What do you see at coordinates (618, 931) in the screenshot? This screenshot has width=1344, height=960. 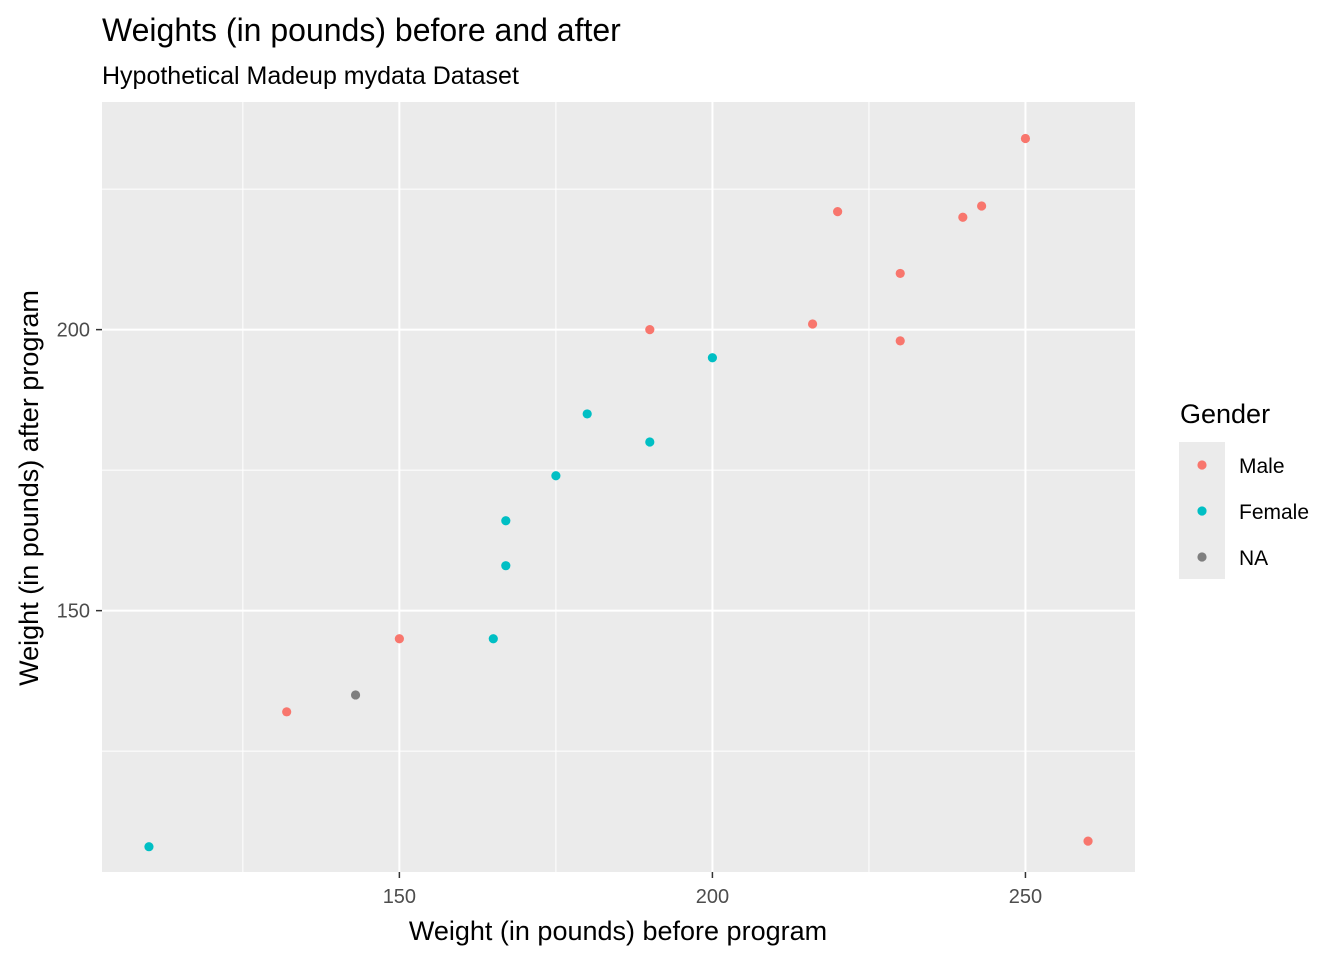 I see `x-axis-title: Weight (in pounds) before program` at bounding box center [618, 931].